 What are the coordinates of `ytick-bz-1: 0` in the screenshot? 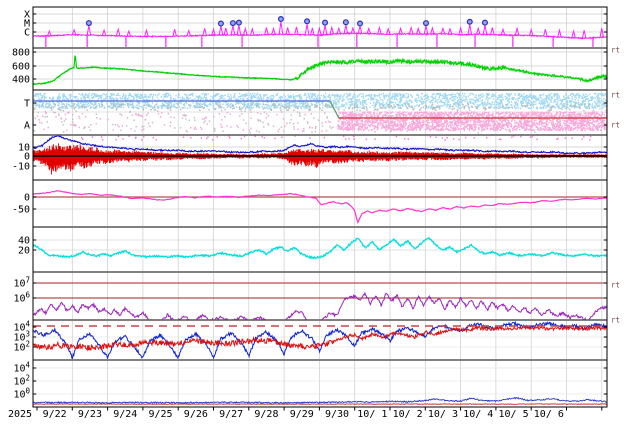 It's located at (27, 156).